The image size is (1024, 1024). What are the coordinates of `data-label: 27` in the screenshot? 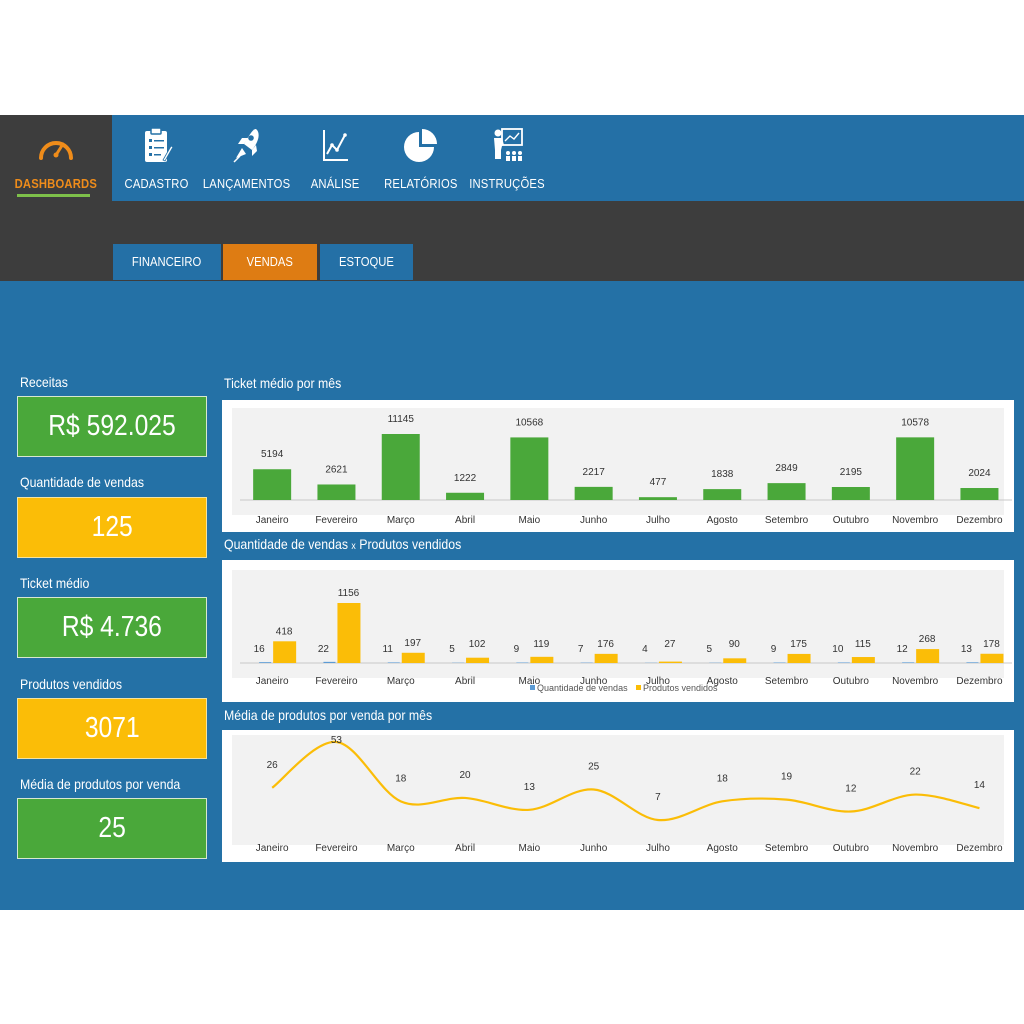 It's located at (670, 644).